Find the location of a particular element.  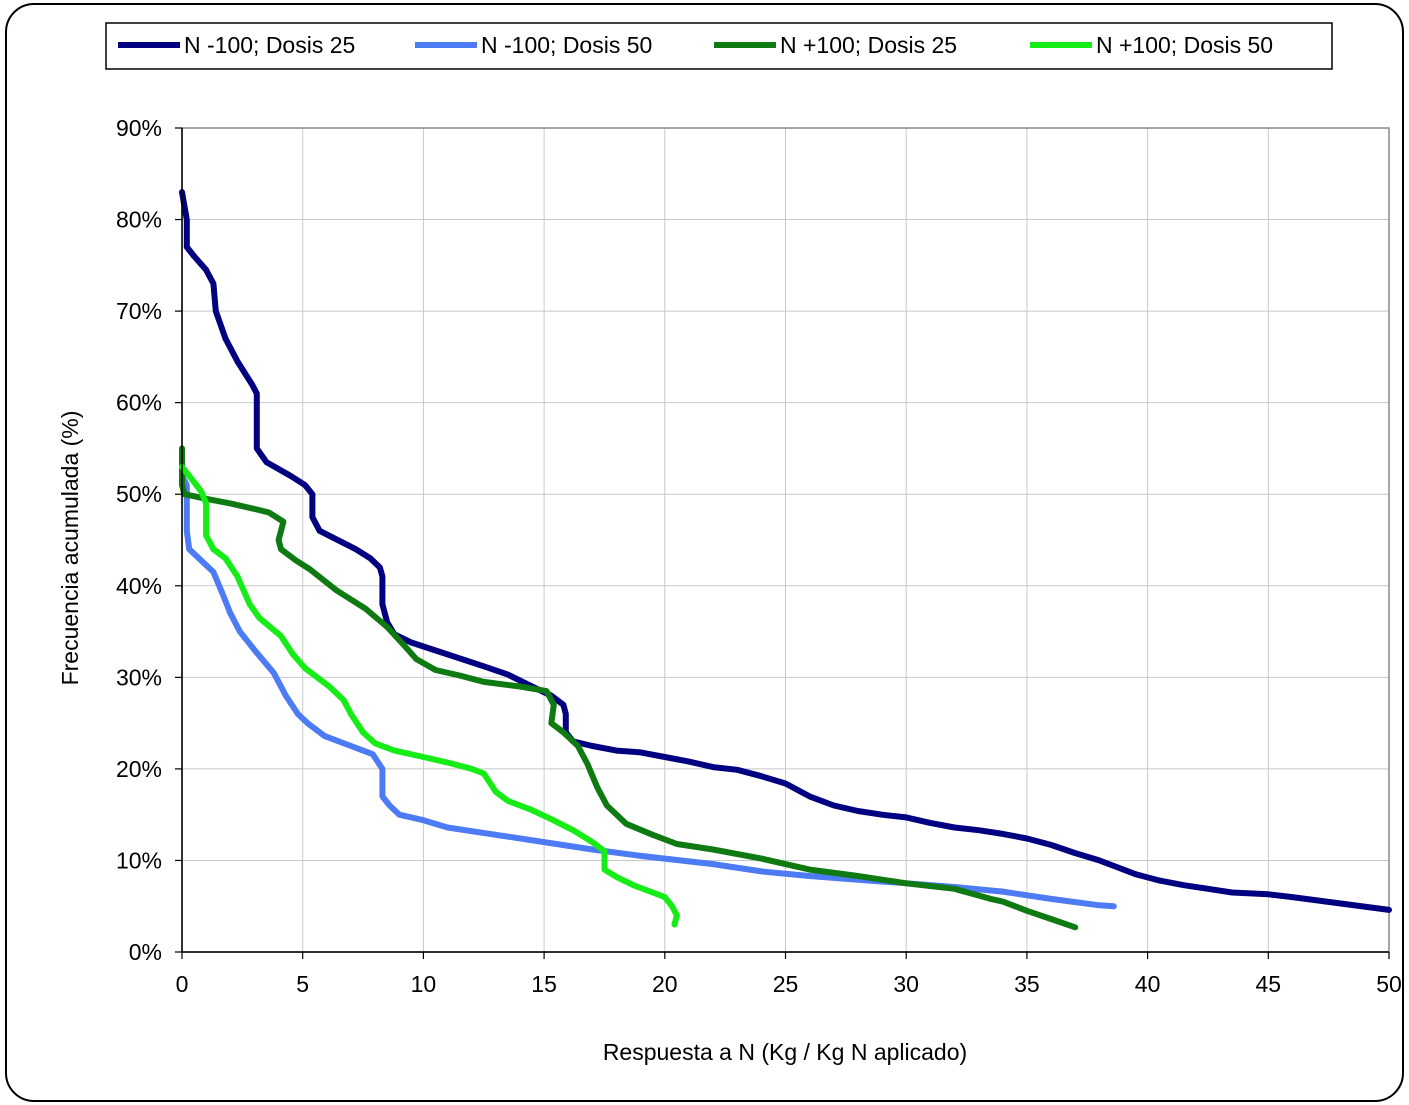

x-tick-label: 50 is located at coordinates (1389, 984).